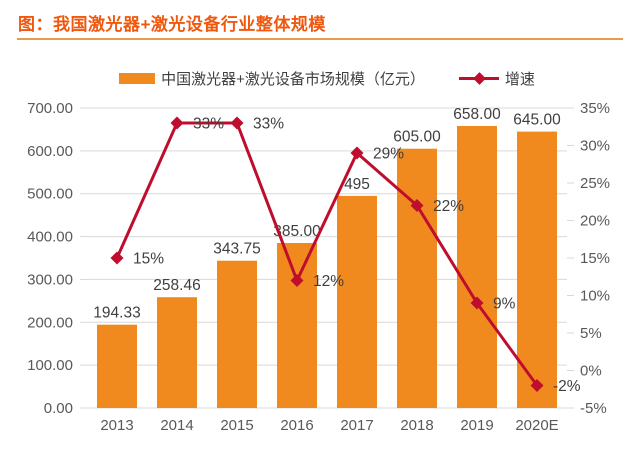 The image size is (640, 450). I want to click on x-axis-label: 2020E, so click(536, 425).